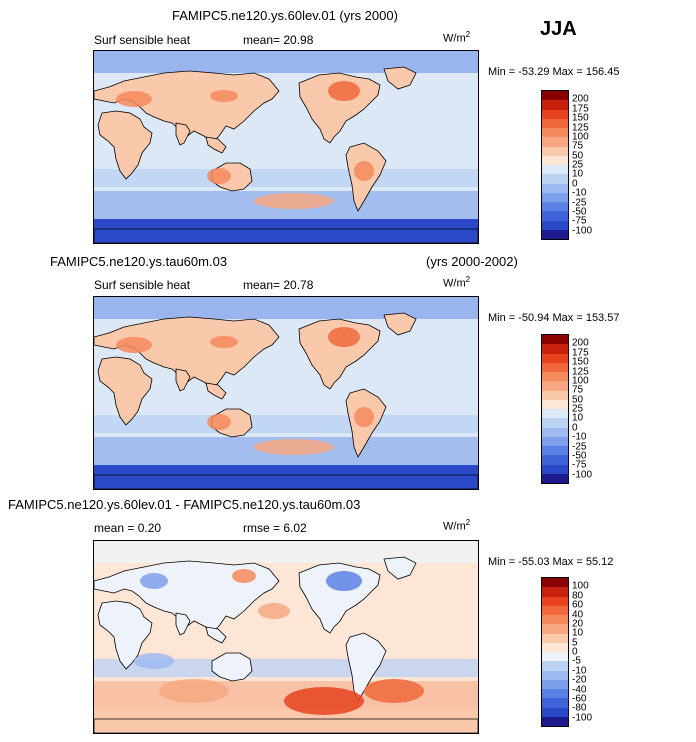  What do you see at coordinates (286, 147) in the screenshot?
I see `panel-1-map` at bounding box center [286, 147].